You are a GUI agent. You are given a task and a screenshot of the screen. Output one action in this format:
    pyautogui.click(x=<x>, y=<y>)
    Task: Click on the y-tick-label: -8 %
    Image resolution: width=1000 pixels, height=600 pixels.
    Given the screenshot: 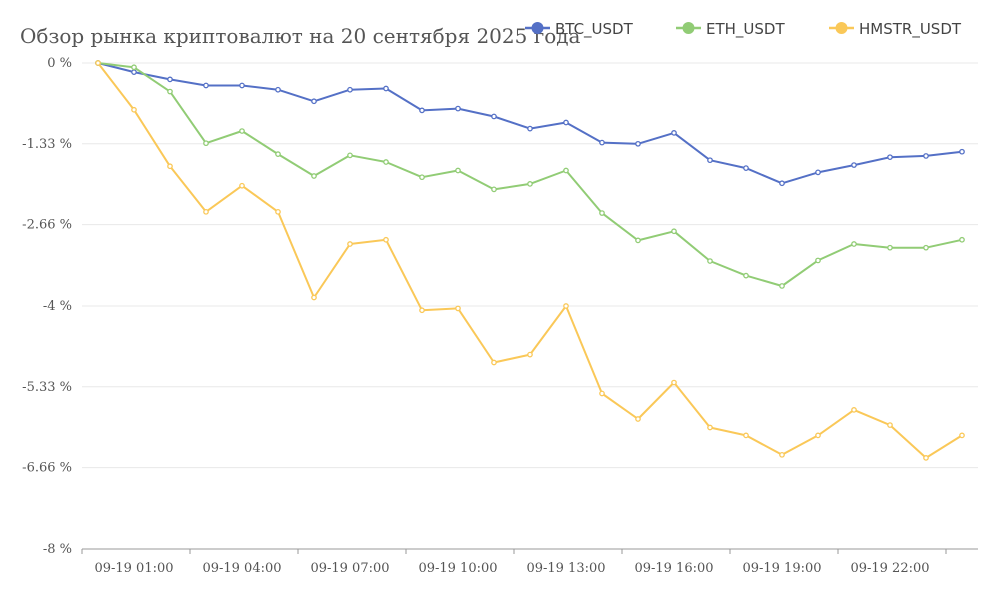 What is the action you would take?
    pyautogui.click(x=57, y=549)
    